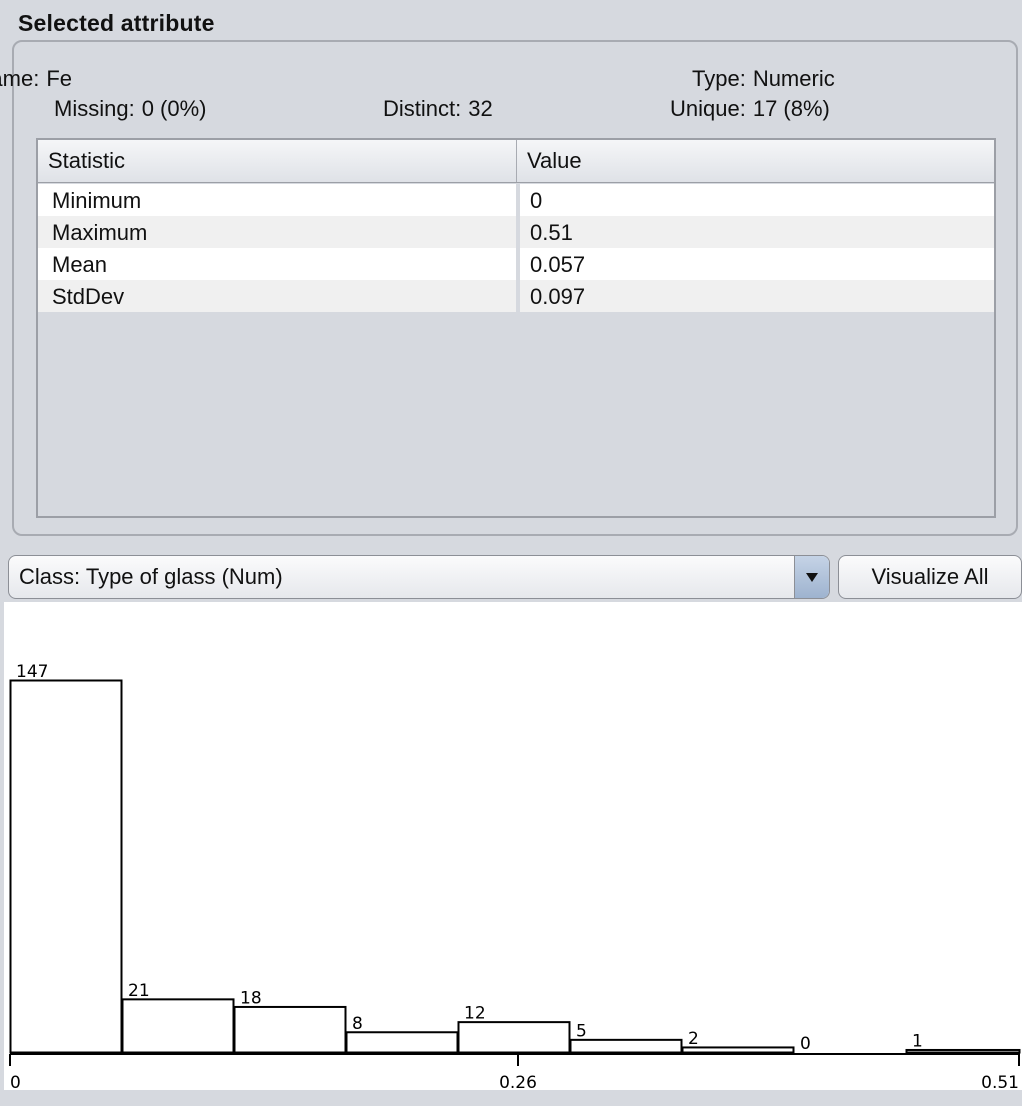  I want to click on x-tick-label: 0, so click(15, 1081).